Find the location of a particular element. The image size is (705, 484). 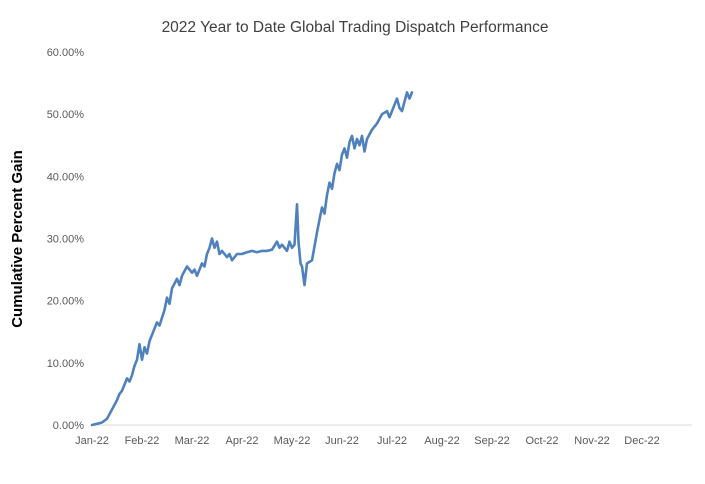

y-tick-label: 40.00% is located at coordinates (66, 177).